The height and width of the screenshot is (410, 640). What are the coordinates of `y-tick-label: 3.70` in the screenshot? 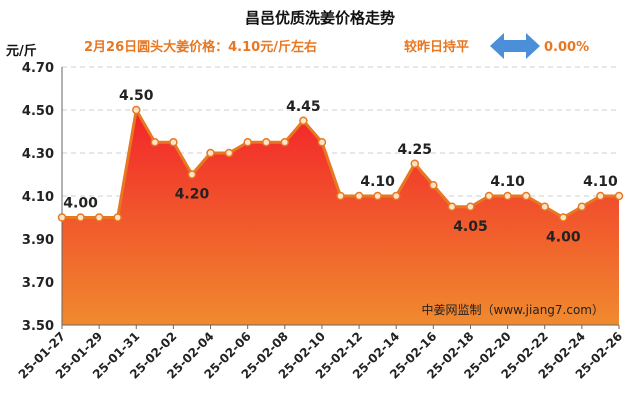 It's located at (38, 283).